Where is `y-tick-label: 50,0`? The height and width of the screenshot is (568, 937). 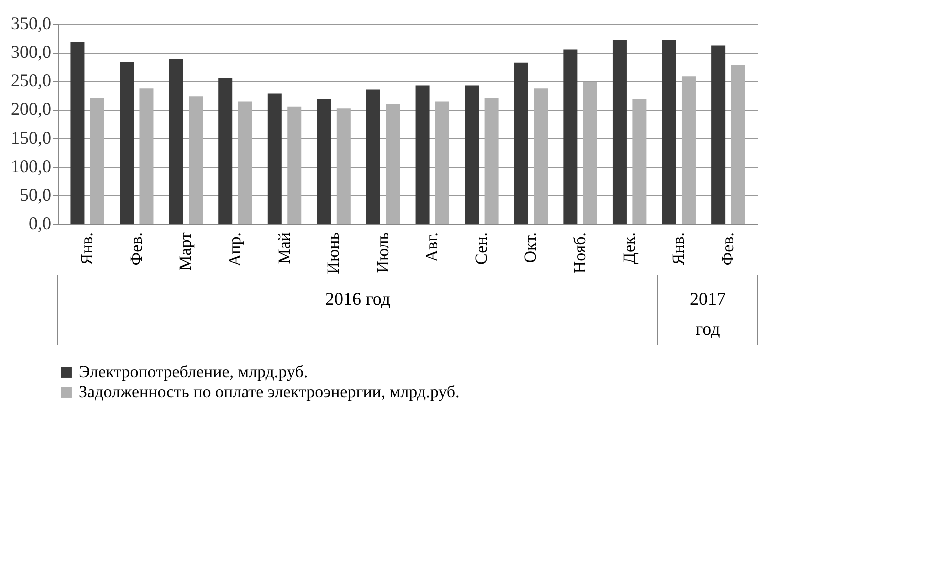 y-tick-label: 50,0 is located at coordinates (36, 194).